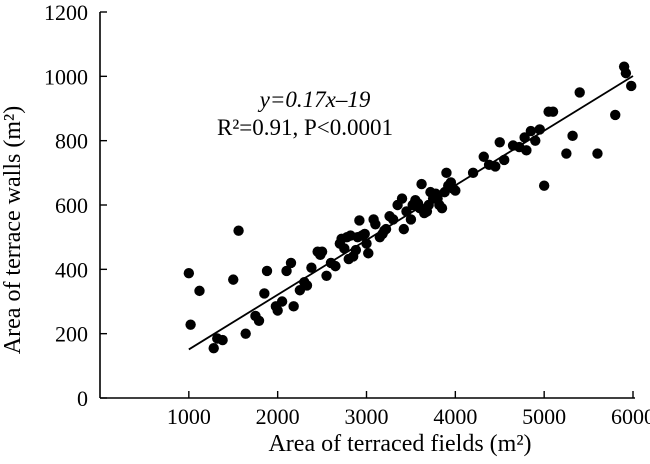 The image size is (650, 464). Describe the element at coordinates (455, 416) in the screenshot. I see `x-tick-label: 4000` at that location.